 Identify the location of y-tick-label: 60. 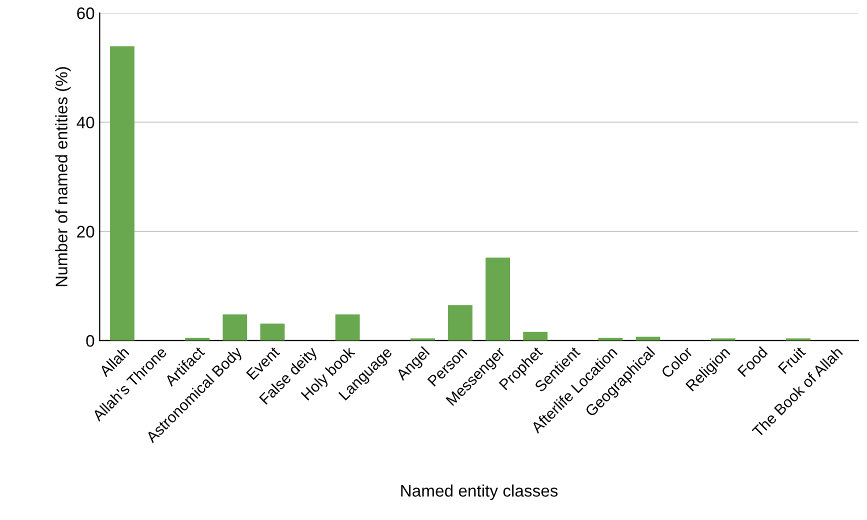
(85, 13).